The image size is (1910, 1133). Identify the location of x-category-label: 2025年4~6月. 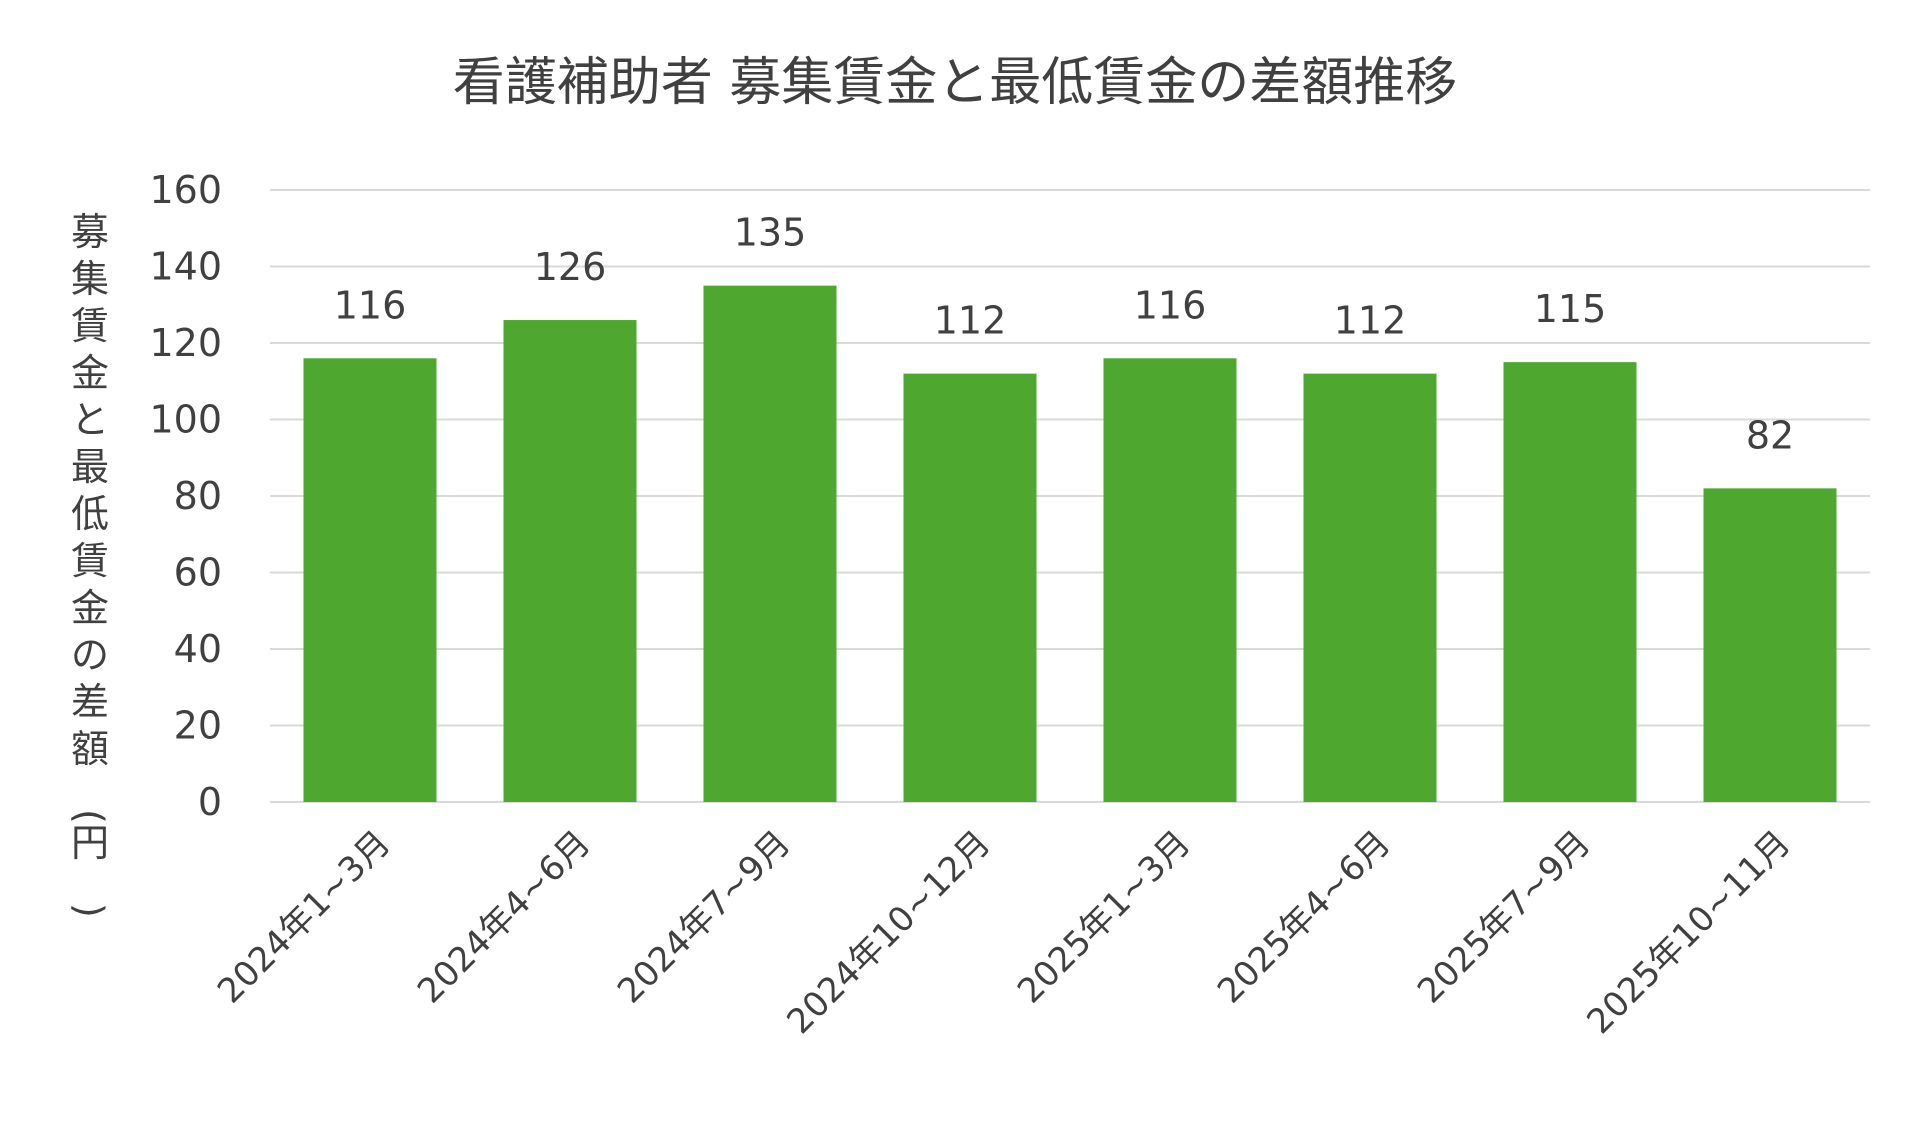
(1304, 917).